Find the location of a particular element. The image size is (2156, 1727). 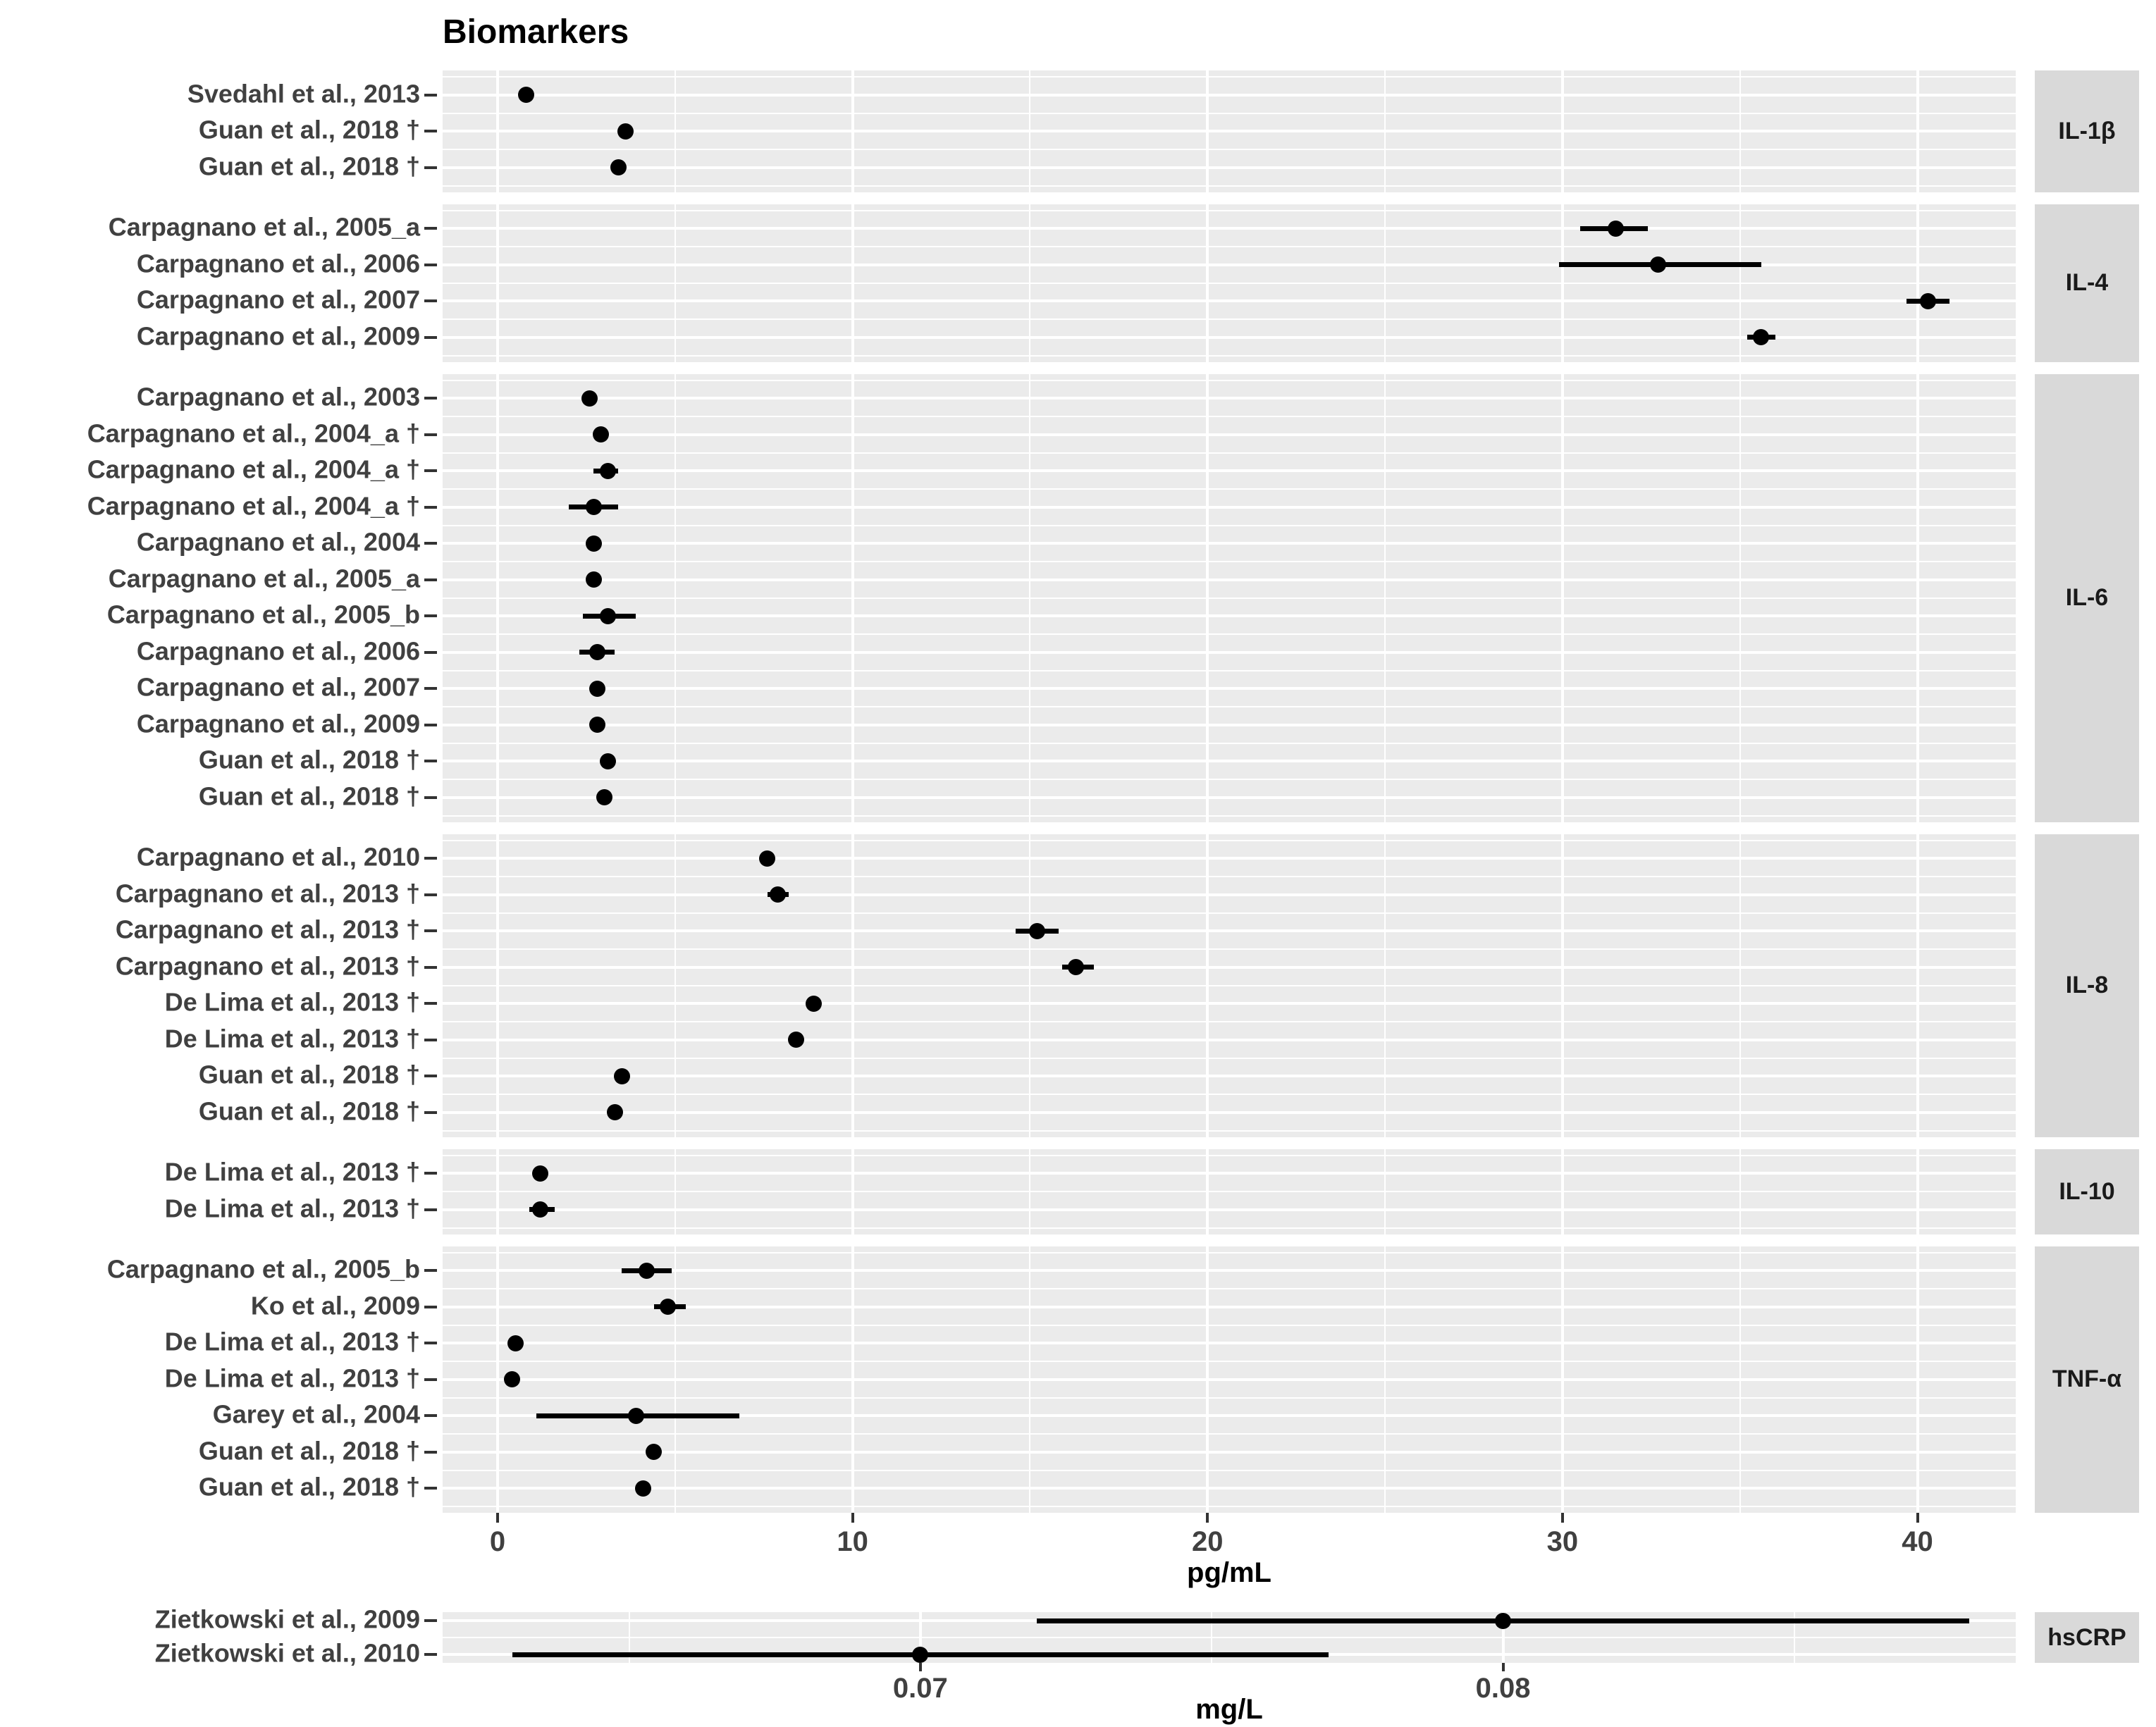

facet-strip-il-4: IL-4 is located at coordinates (2087, 283).